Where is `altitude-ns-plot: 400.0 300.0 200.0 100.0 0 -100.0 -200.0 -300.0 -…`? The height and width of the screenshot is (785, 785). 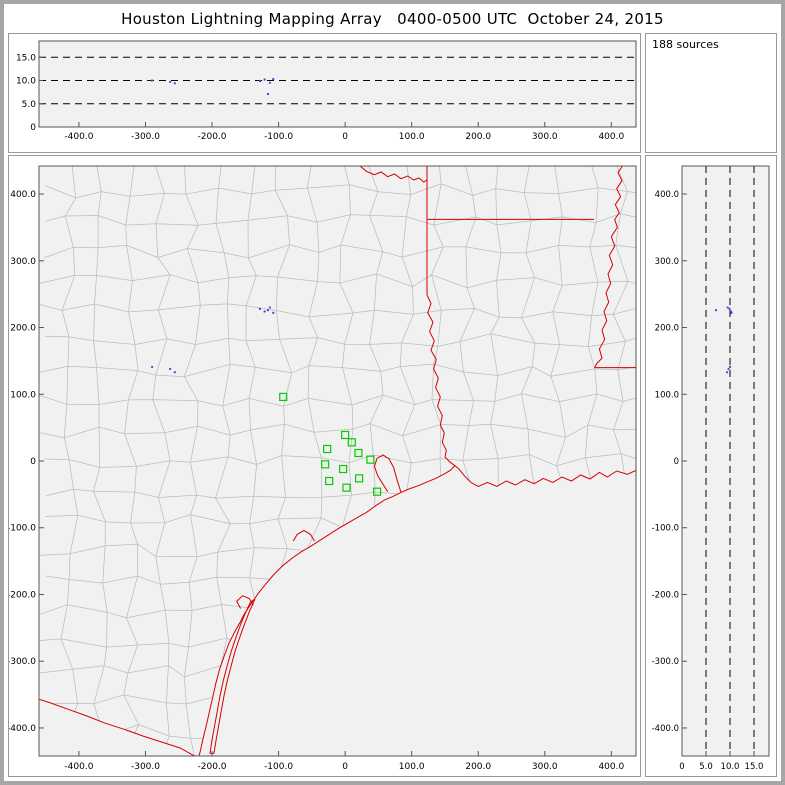
altitude-ns-plot: 400.0 300.0 200.0 100.0 0 -100.0 -200.0 -300.0 -… is located at coordinates (711, 466).